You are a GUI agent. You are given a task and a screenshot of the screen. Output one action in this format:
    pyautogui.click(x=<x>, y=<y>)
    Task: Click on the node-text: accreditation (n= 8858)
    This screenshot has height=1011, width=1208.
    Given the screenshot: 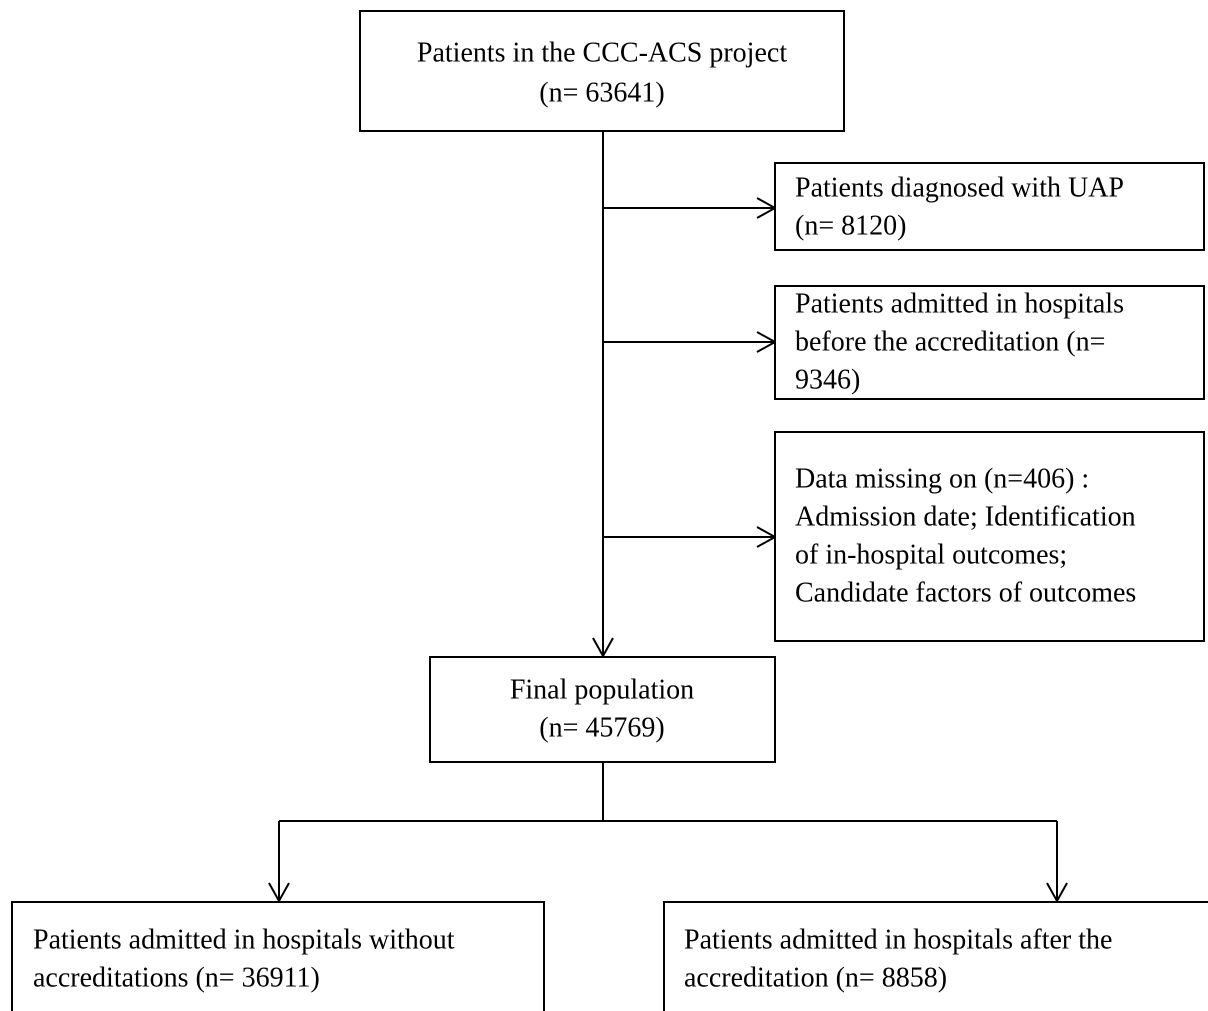 What is the action you would take?
    pyautogui.click(x=815, y=977)
    